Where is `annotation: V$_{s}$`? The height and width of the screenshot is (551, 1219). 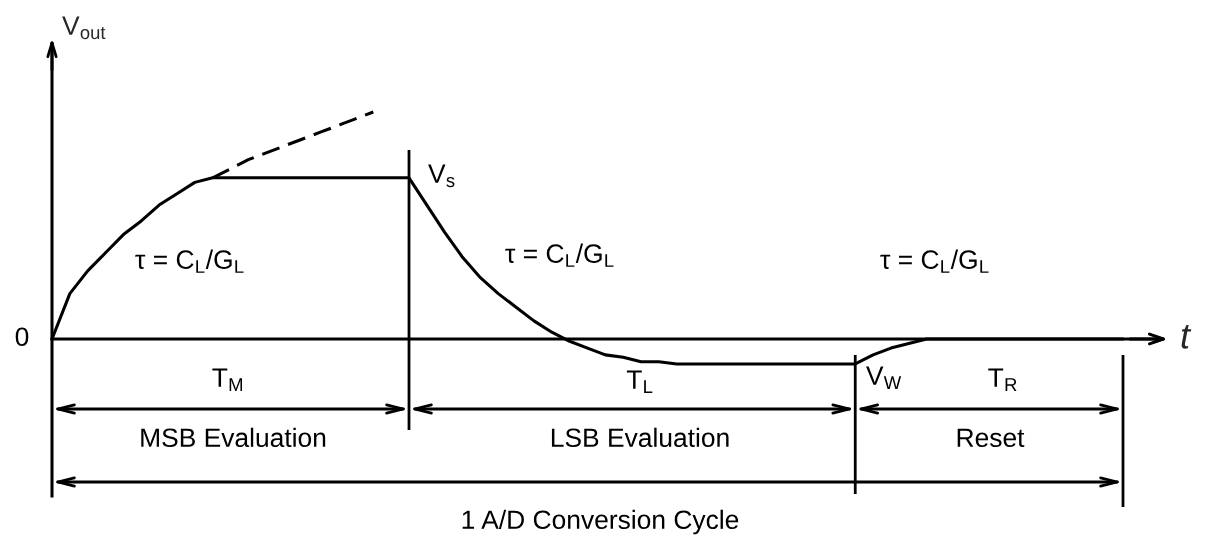 annotation: V$_{s}$ is located at coordinates (441, 176).